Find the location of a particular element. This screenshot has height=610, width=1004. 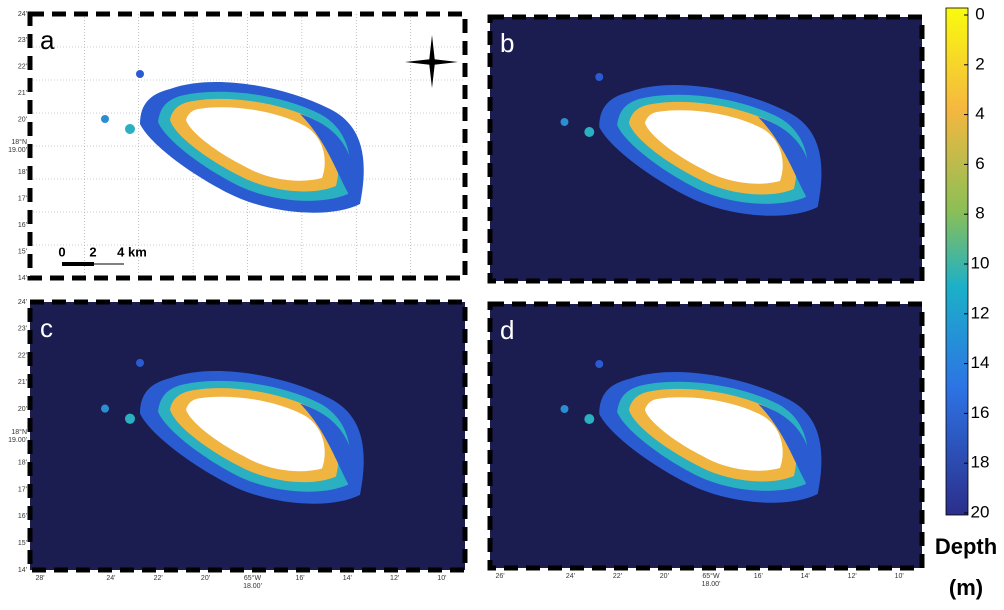

scale-label: 2 is located at coordinates (92, 251).